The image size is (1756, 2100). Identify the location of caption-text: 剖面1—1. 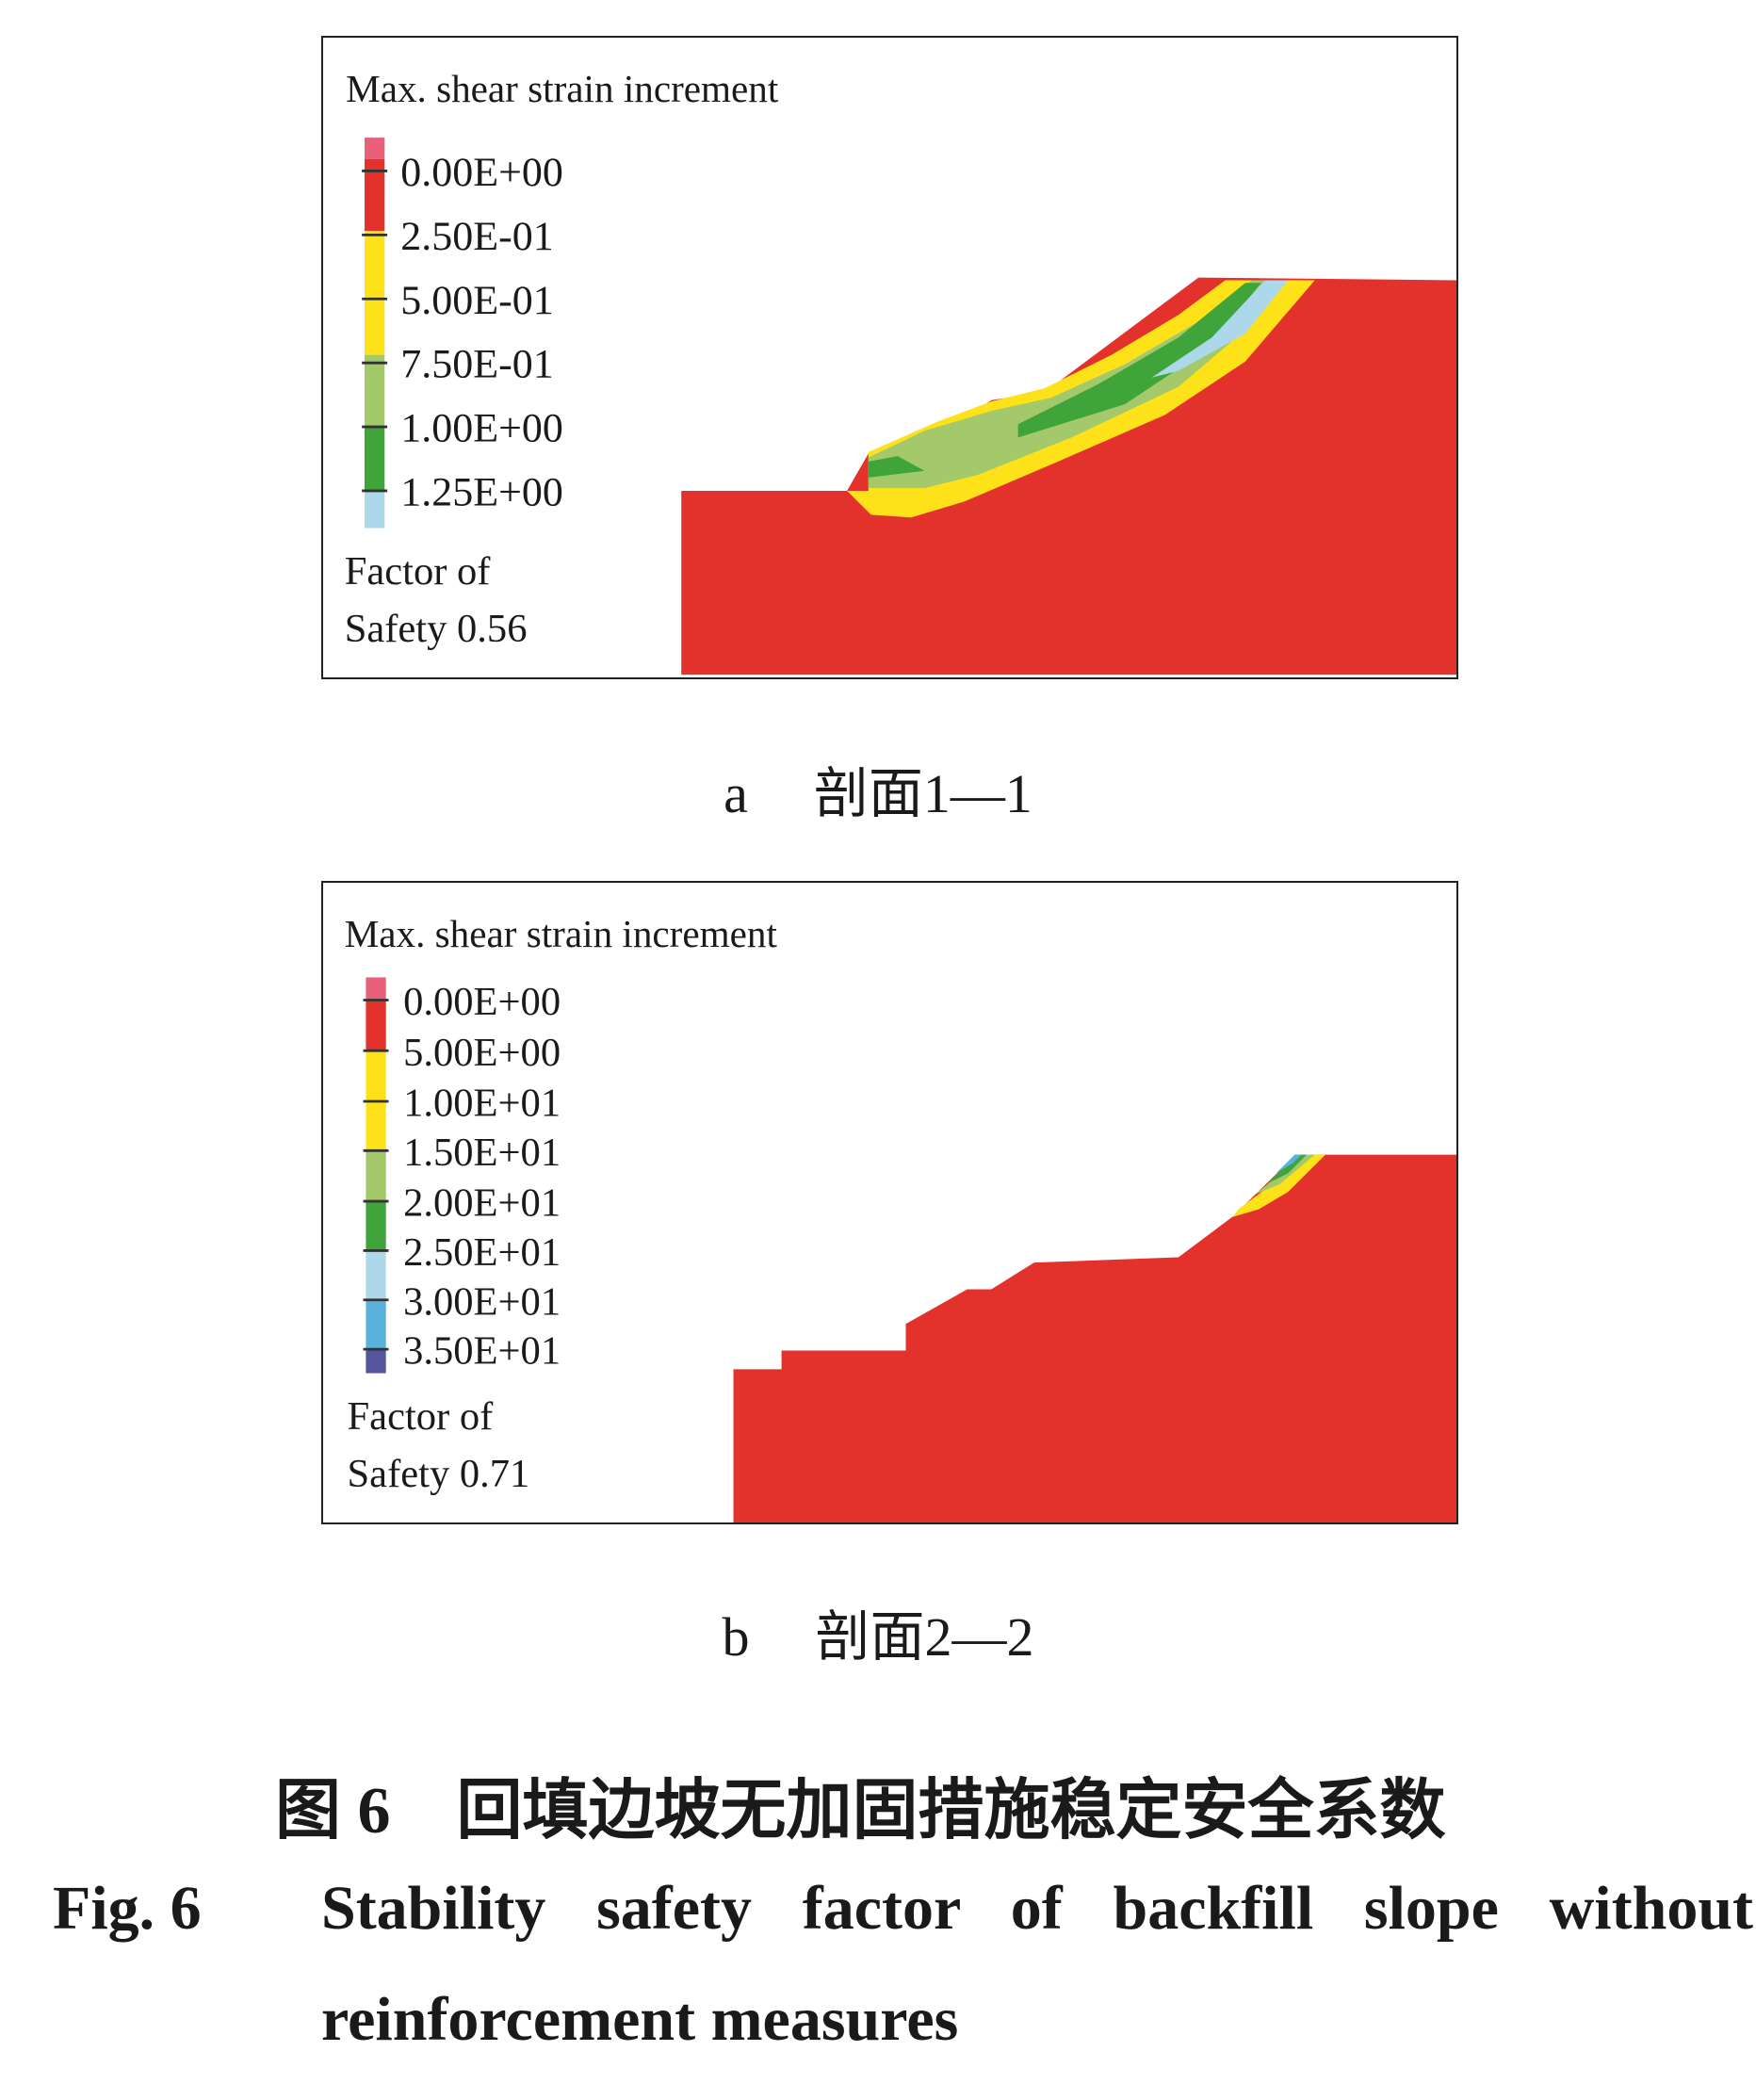
(923, 793).